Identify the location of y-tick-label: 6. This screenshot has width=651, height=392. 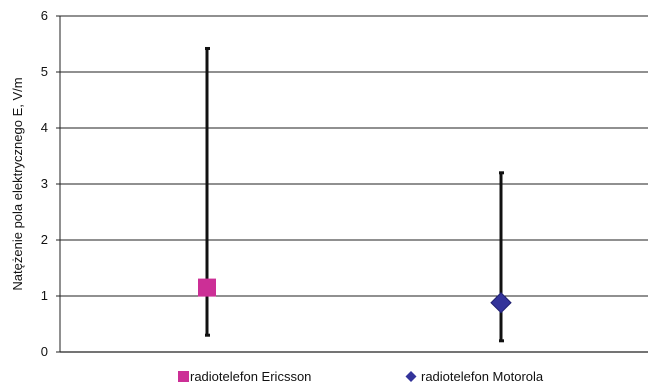
(44, 15).